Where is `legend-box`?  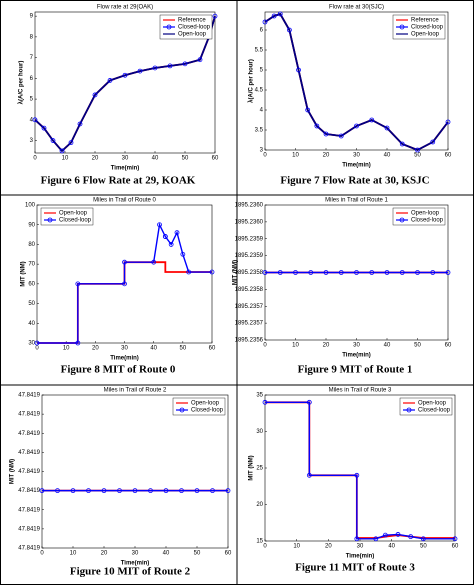 legend-box is located at coordinates (419, 216).